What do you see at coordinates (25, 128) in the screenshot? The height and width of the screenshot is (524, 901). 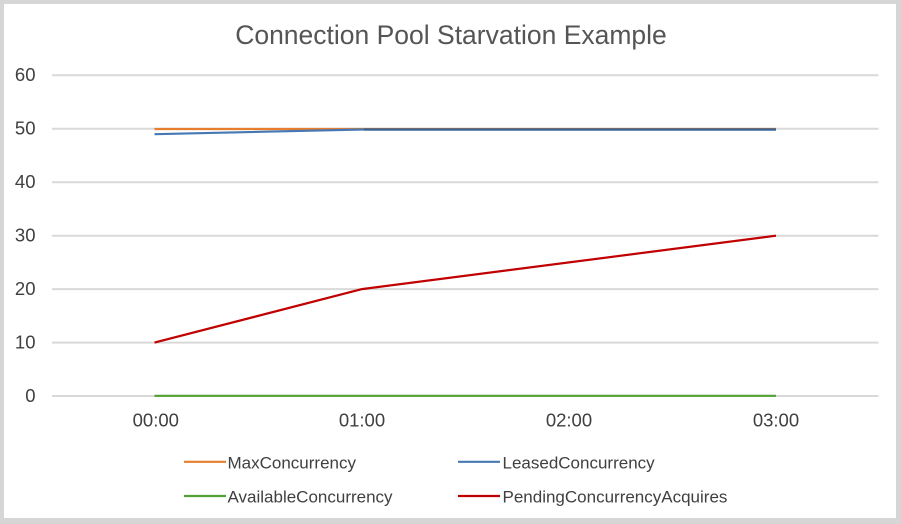 I see `svg-text: 50` at bounding box center [25, 128].